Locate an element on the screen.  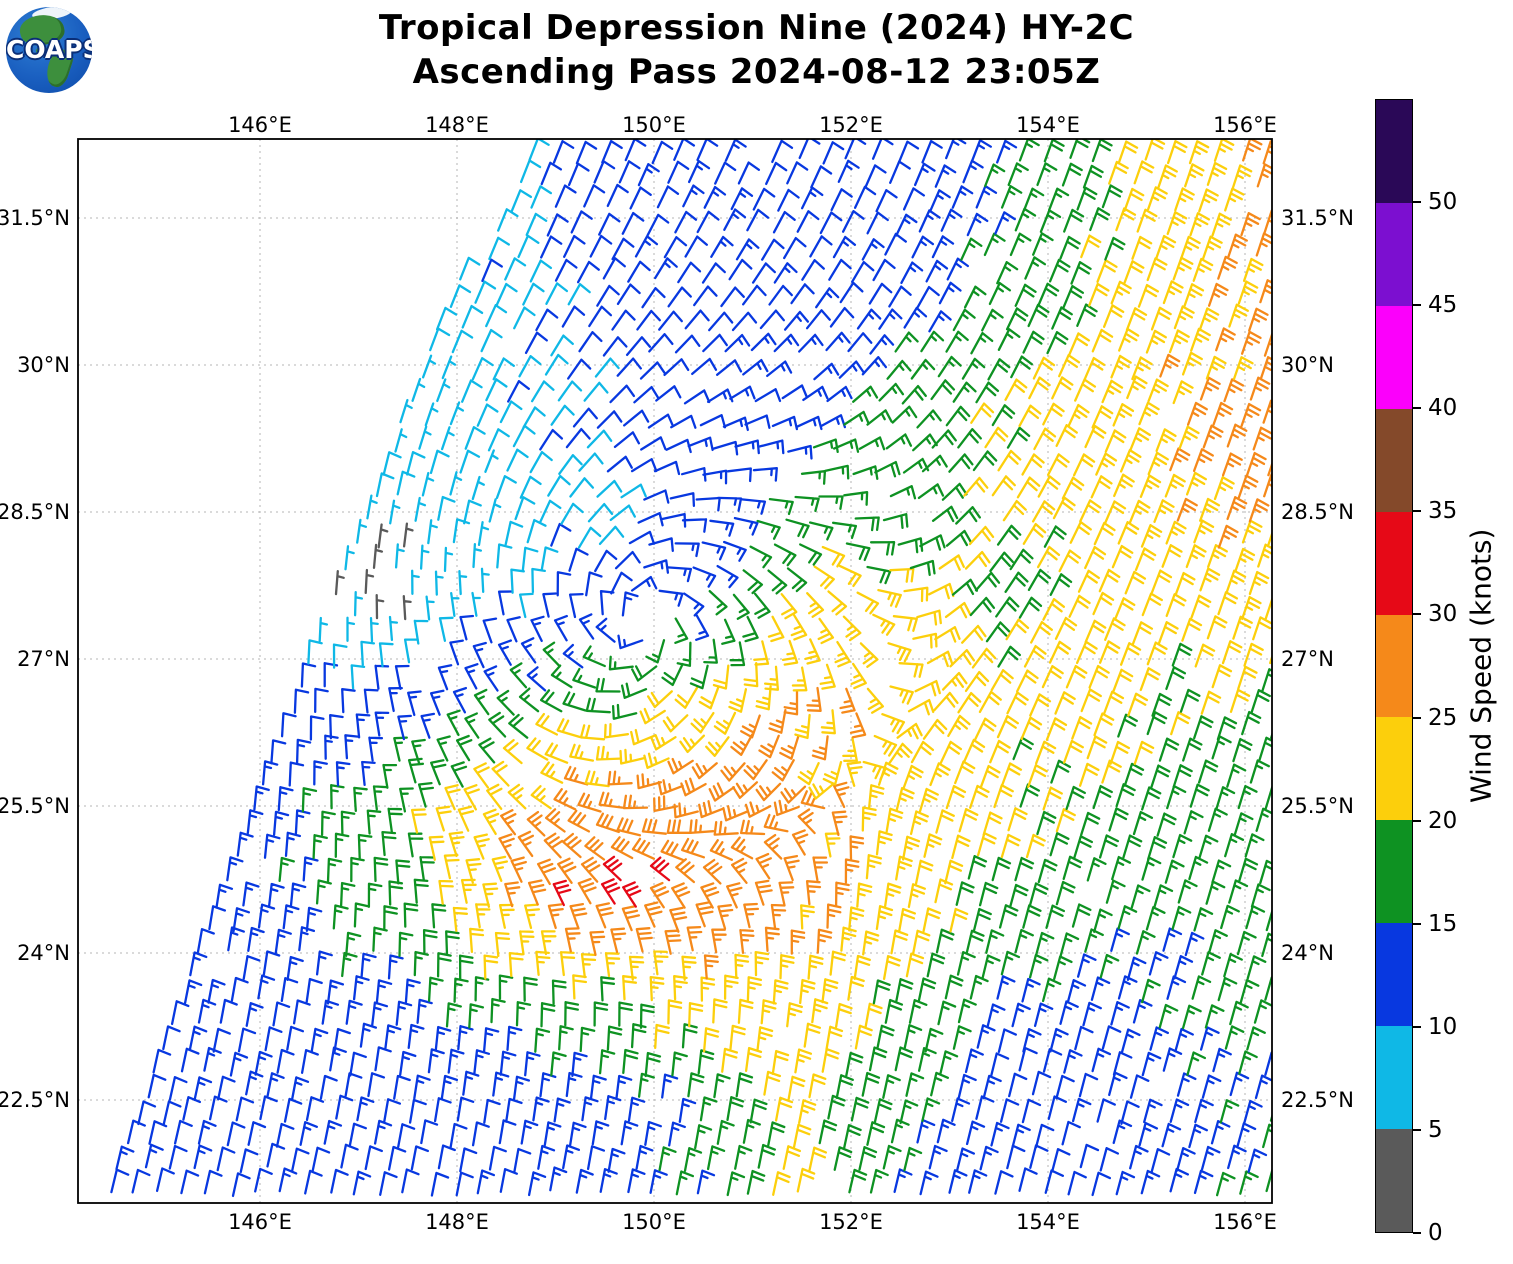
colorbar-ticklabel-40: 40 is located at coordinates (1443, 408).